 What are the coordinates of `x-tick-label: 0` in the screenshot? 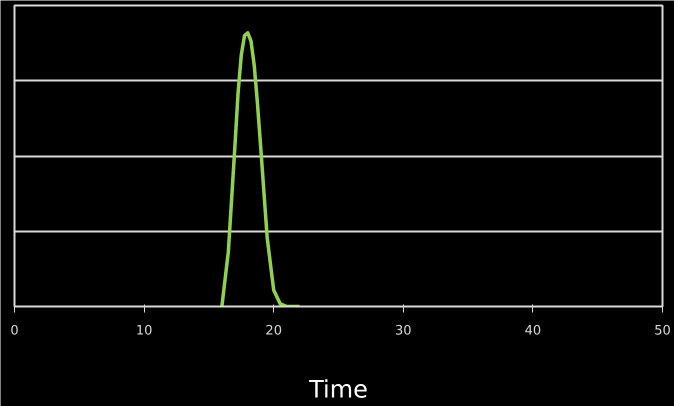 It's located at (14, 331).